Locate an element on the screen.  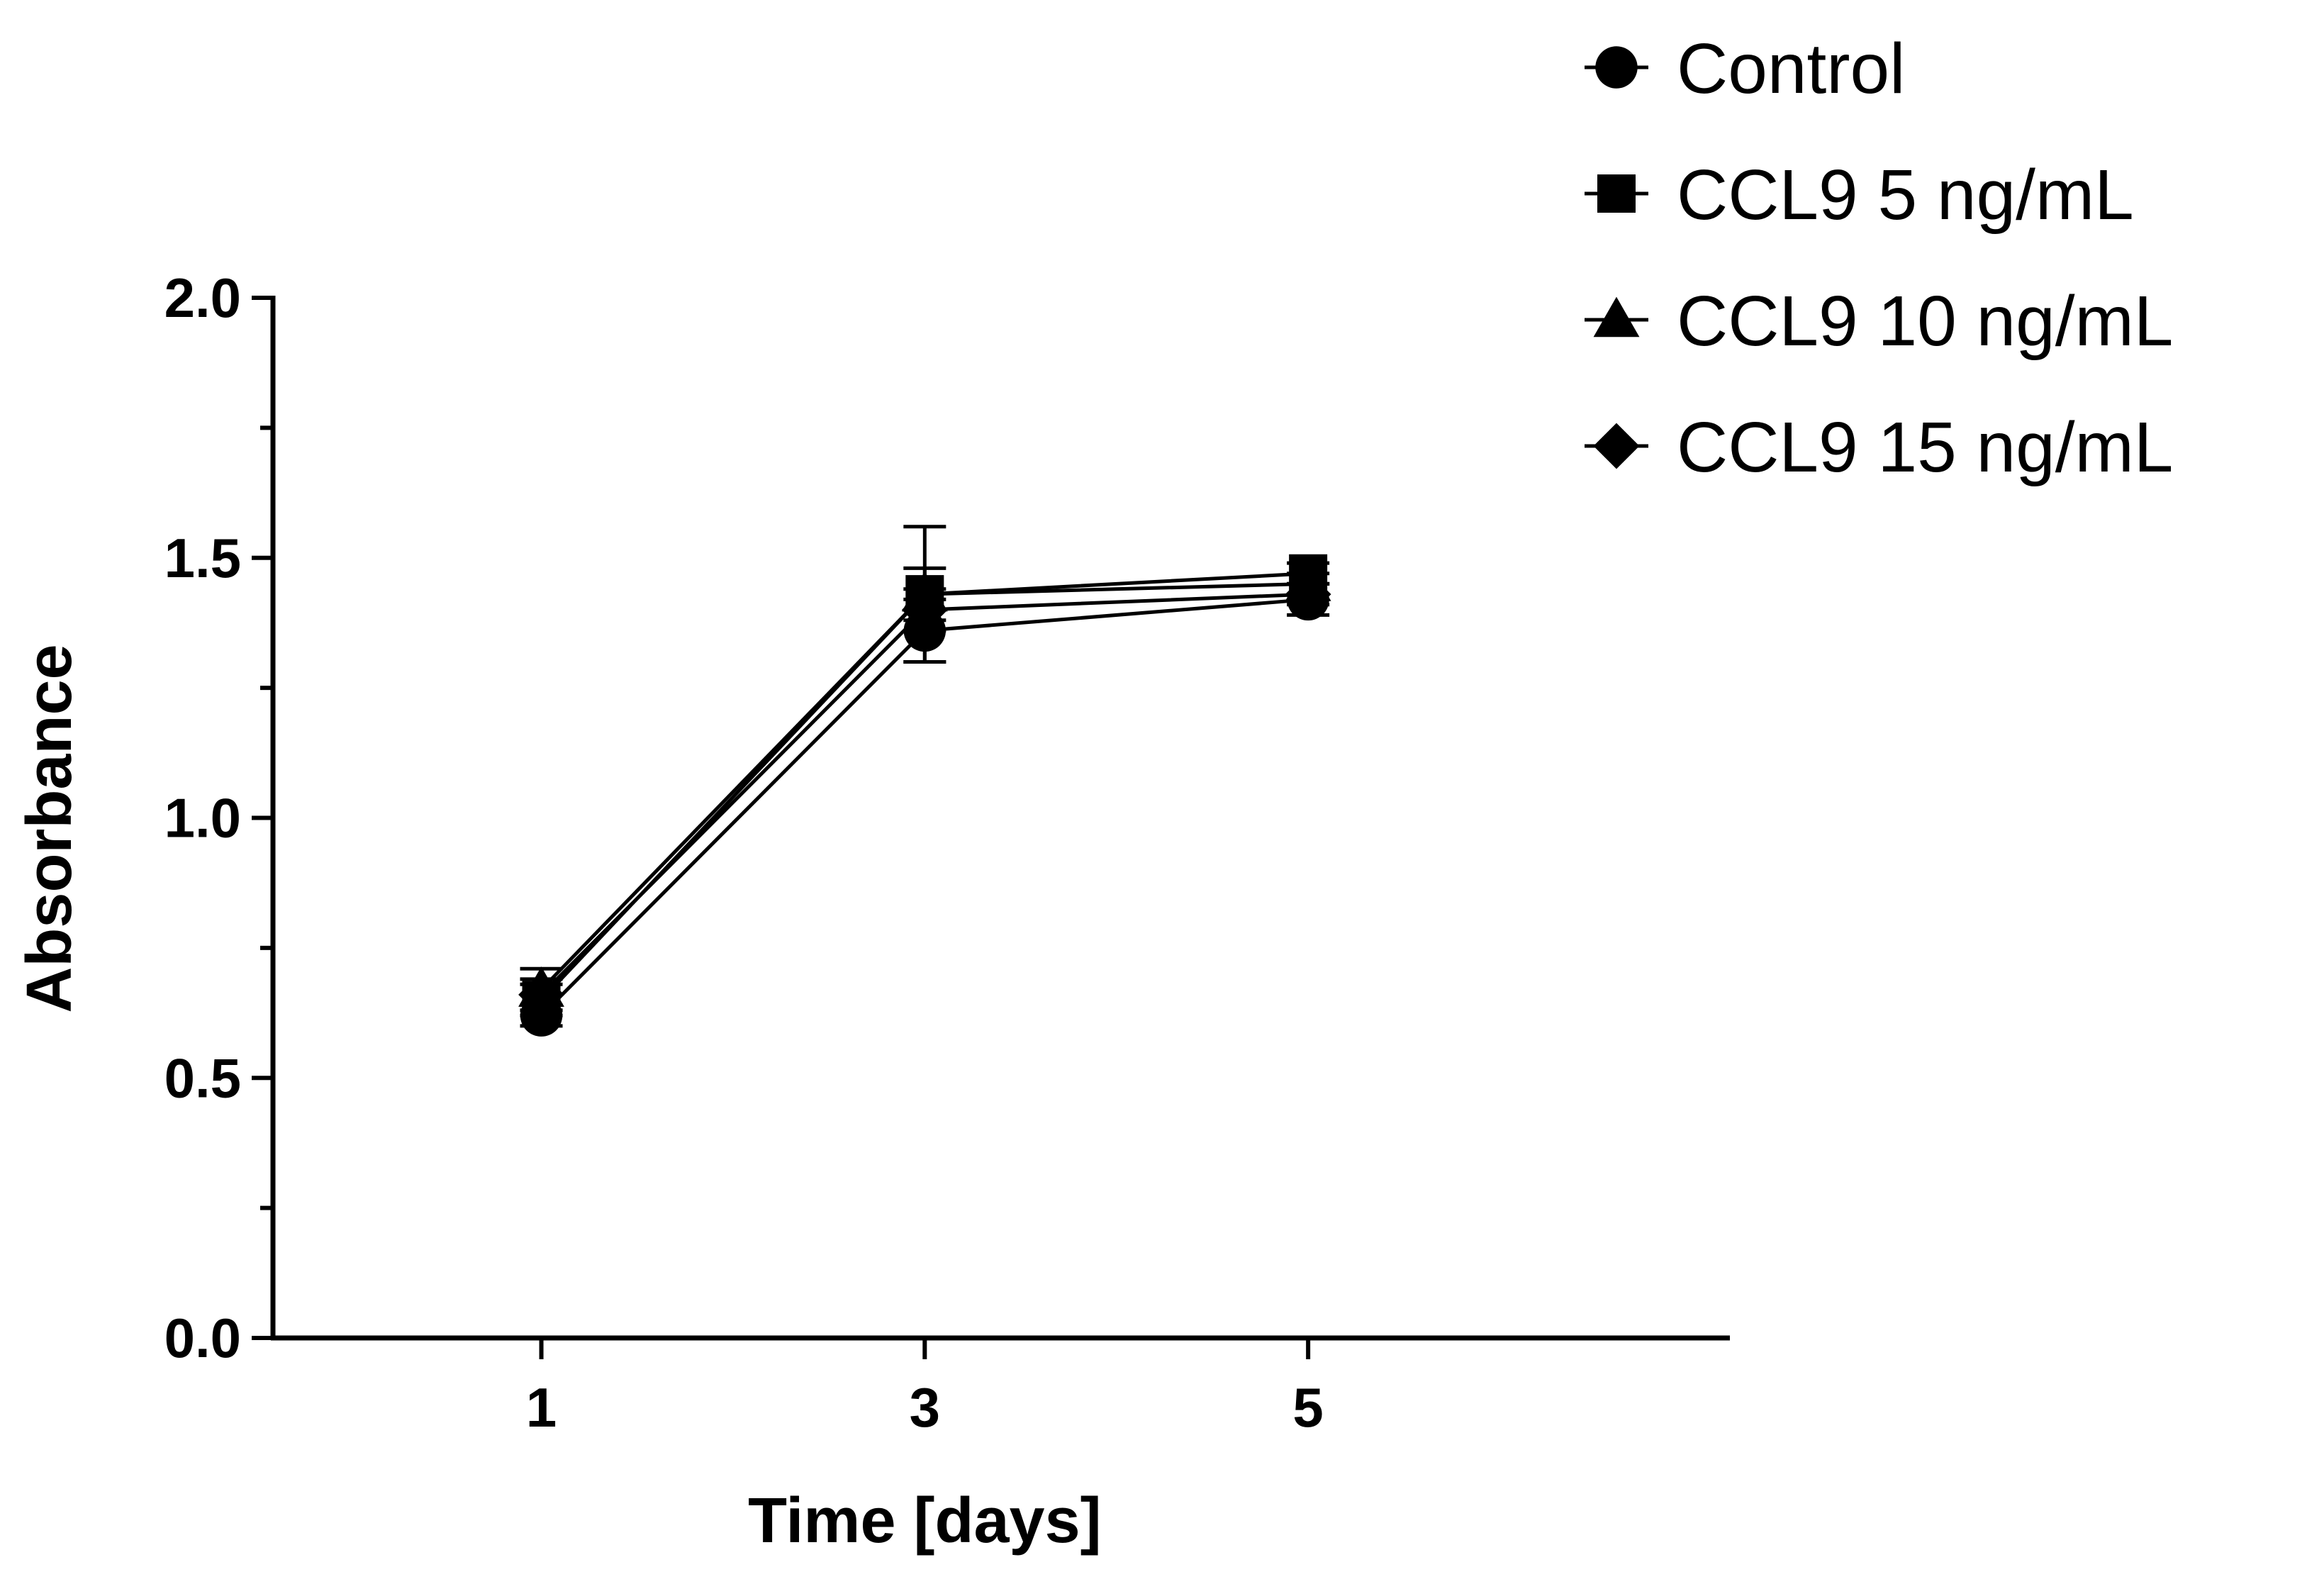
legend-label: CCL9 15 ng/mL is located at coordinates (1925, 447).